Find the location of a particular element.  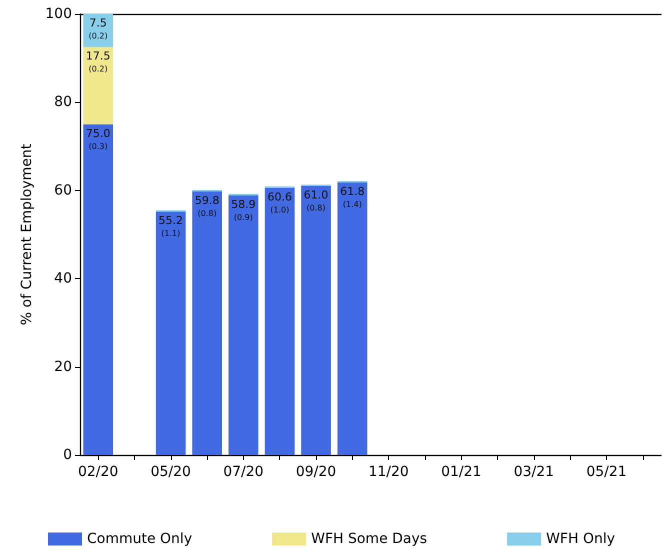

legend-label: WFH Only is located at coordinates (581, 539).